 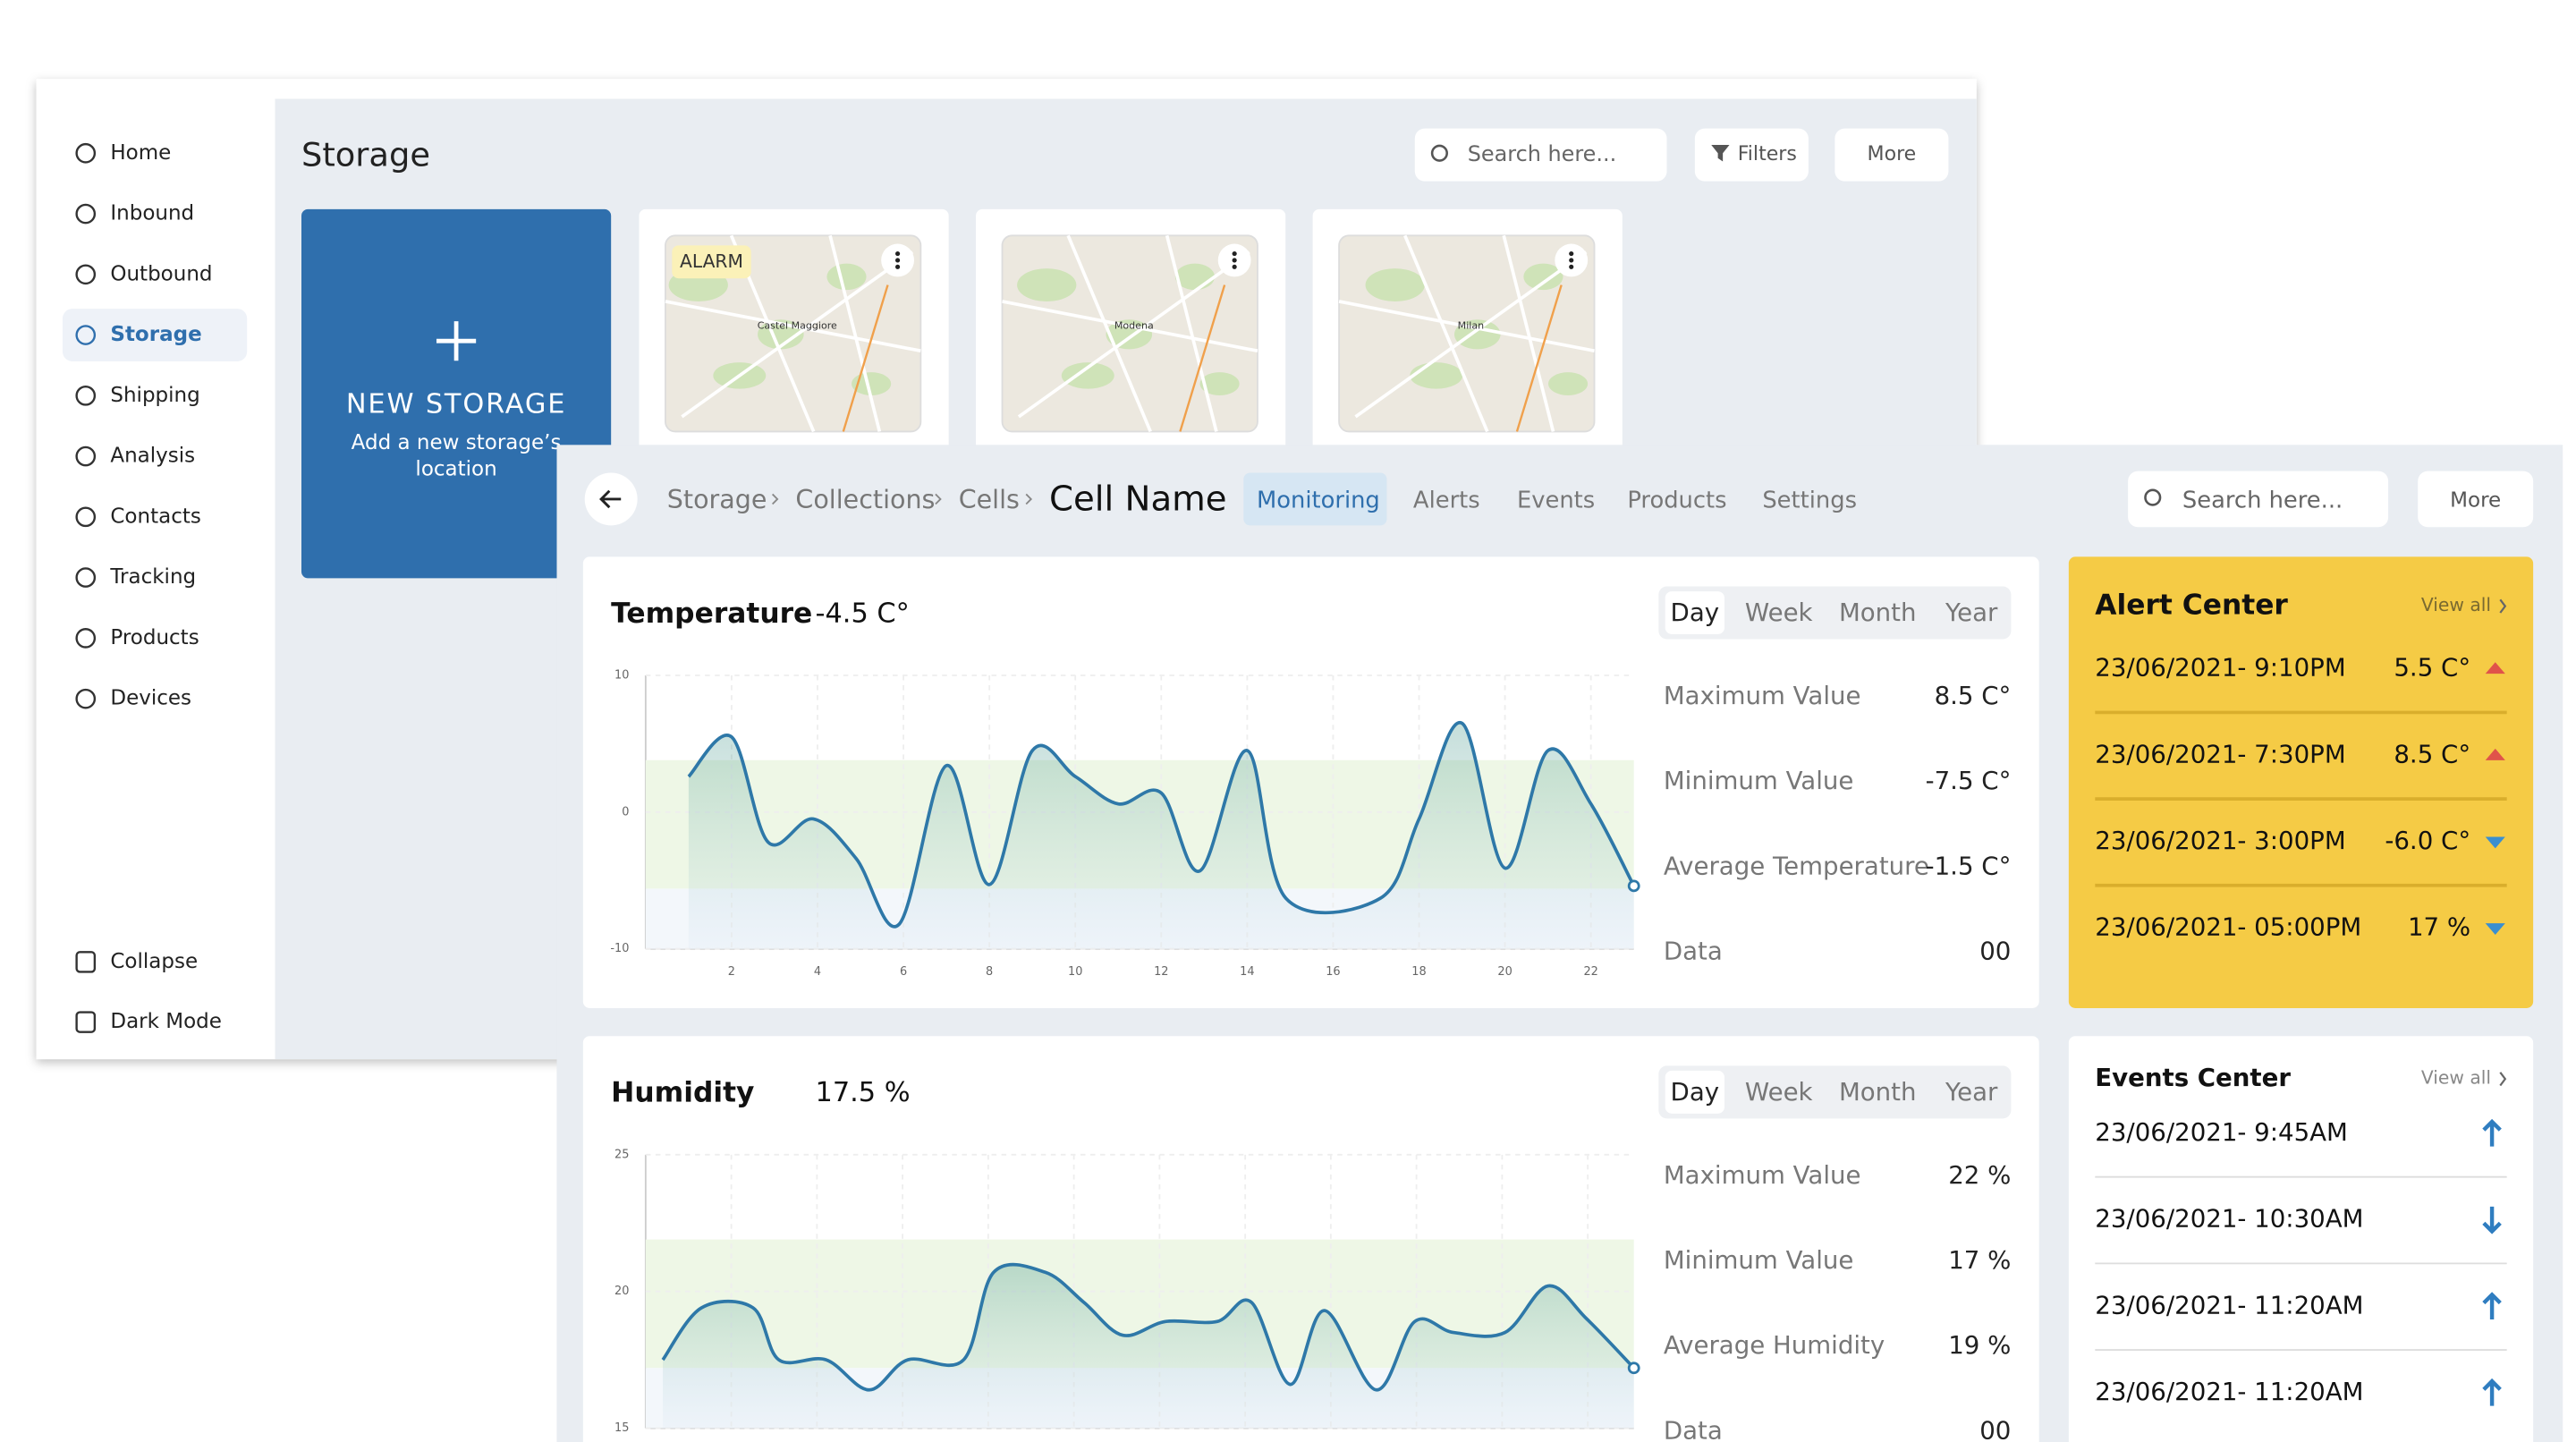 What do you see at coordinates (1446, 500) in the screenshot?
I see `tab: Alerts` at bounding box center [1446, 500].